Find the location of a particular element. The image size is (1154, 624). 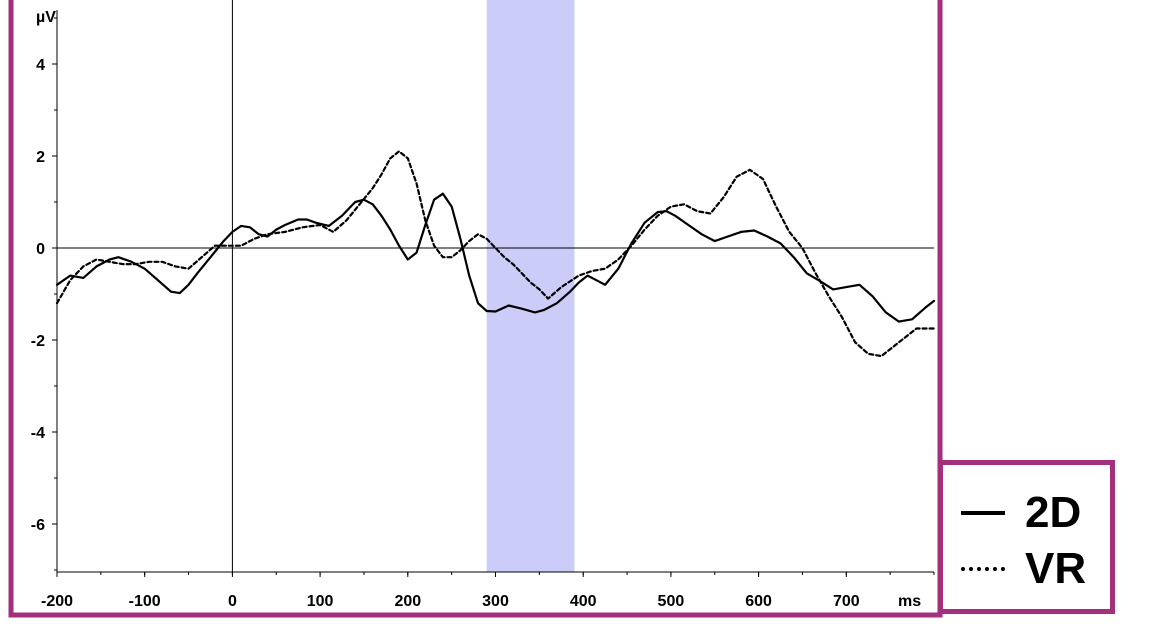

y-tick-label: 0 is located at coordinates (40, 249).